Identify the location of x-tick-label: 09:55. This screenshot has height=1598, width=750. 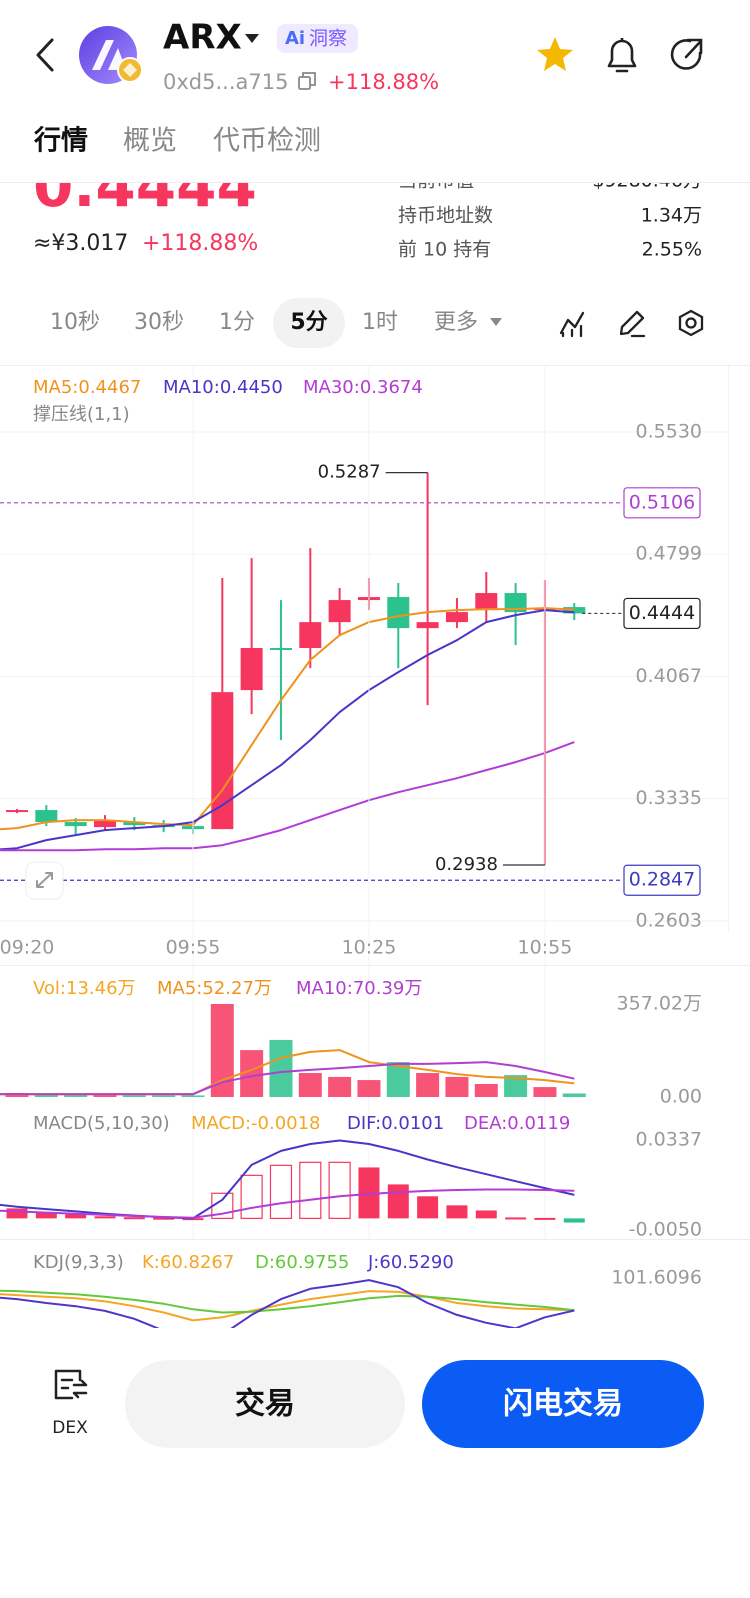
(193, 948).